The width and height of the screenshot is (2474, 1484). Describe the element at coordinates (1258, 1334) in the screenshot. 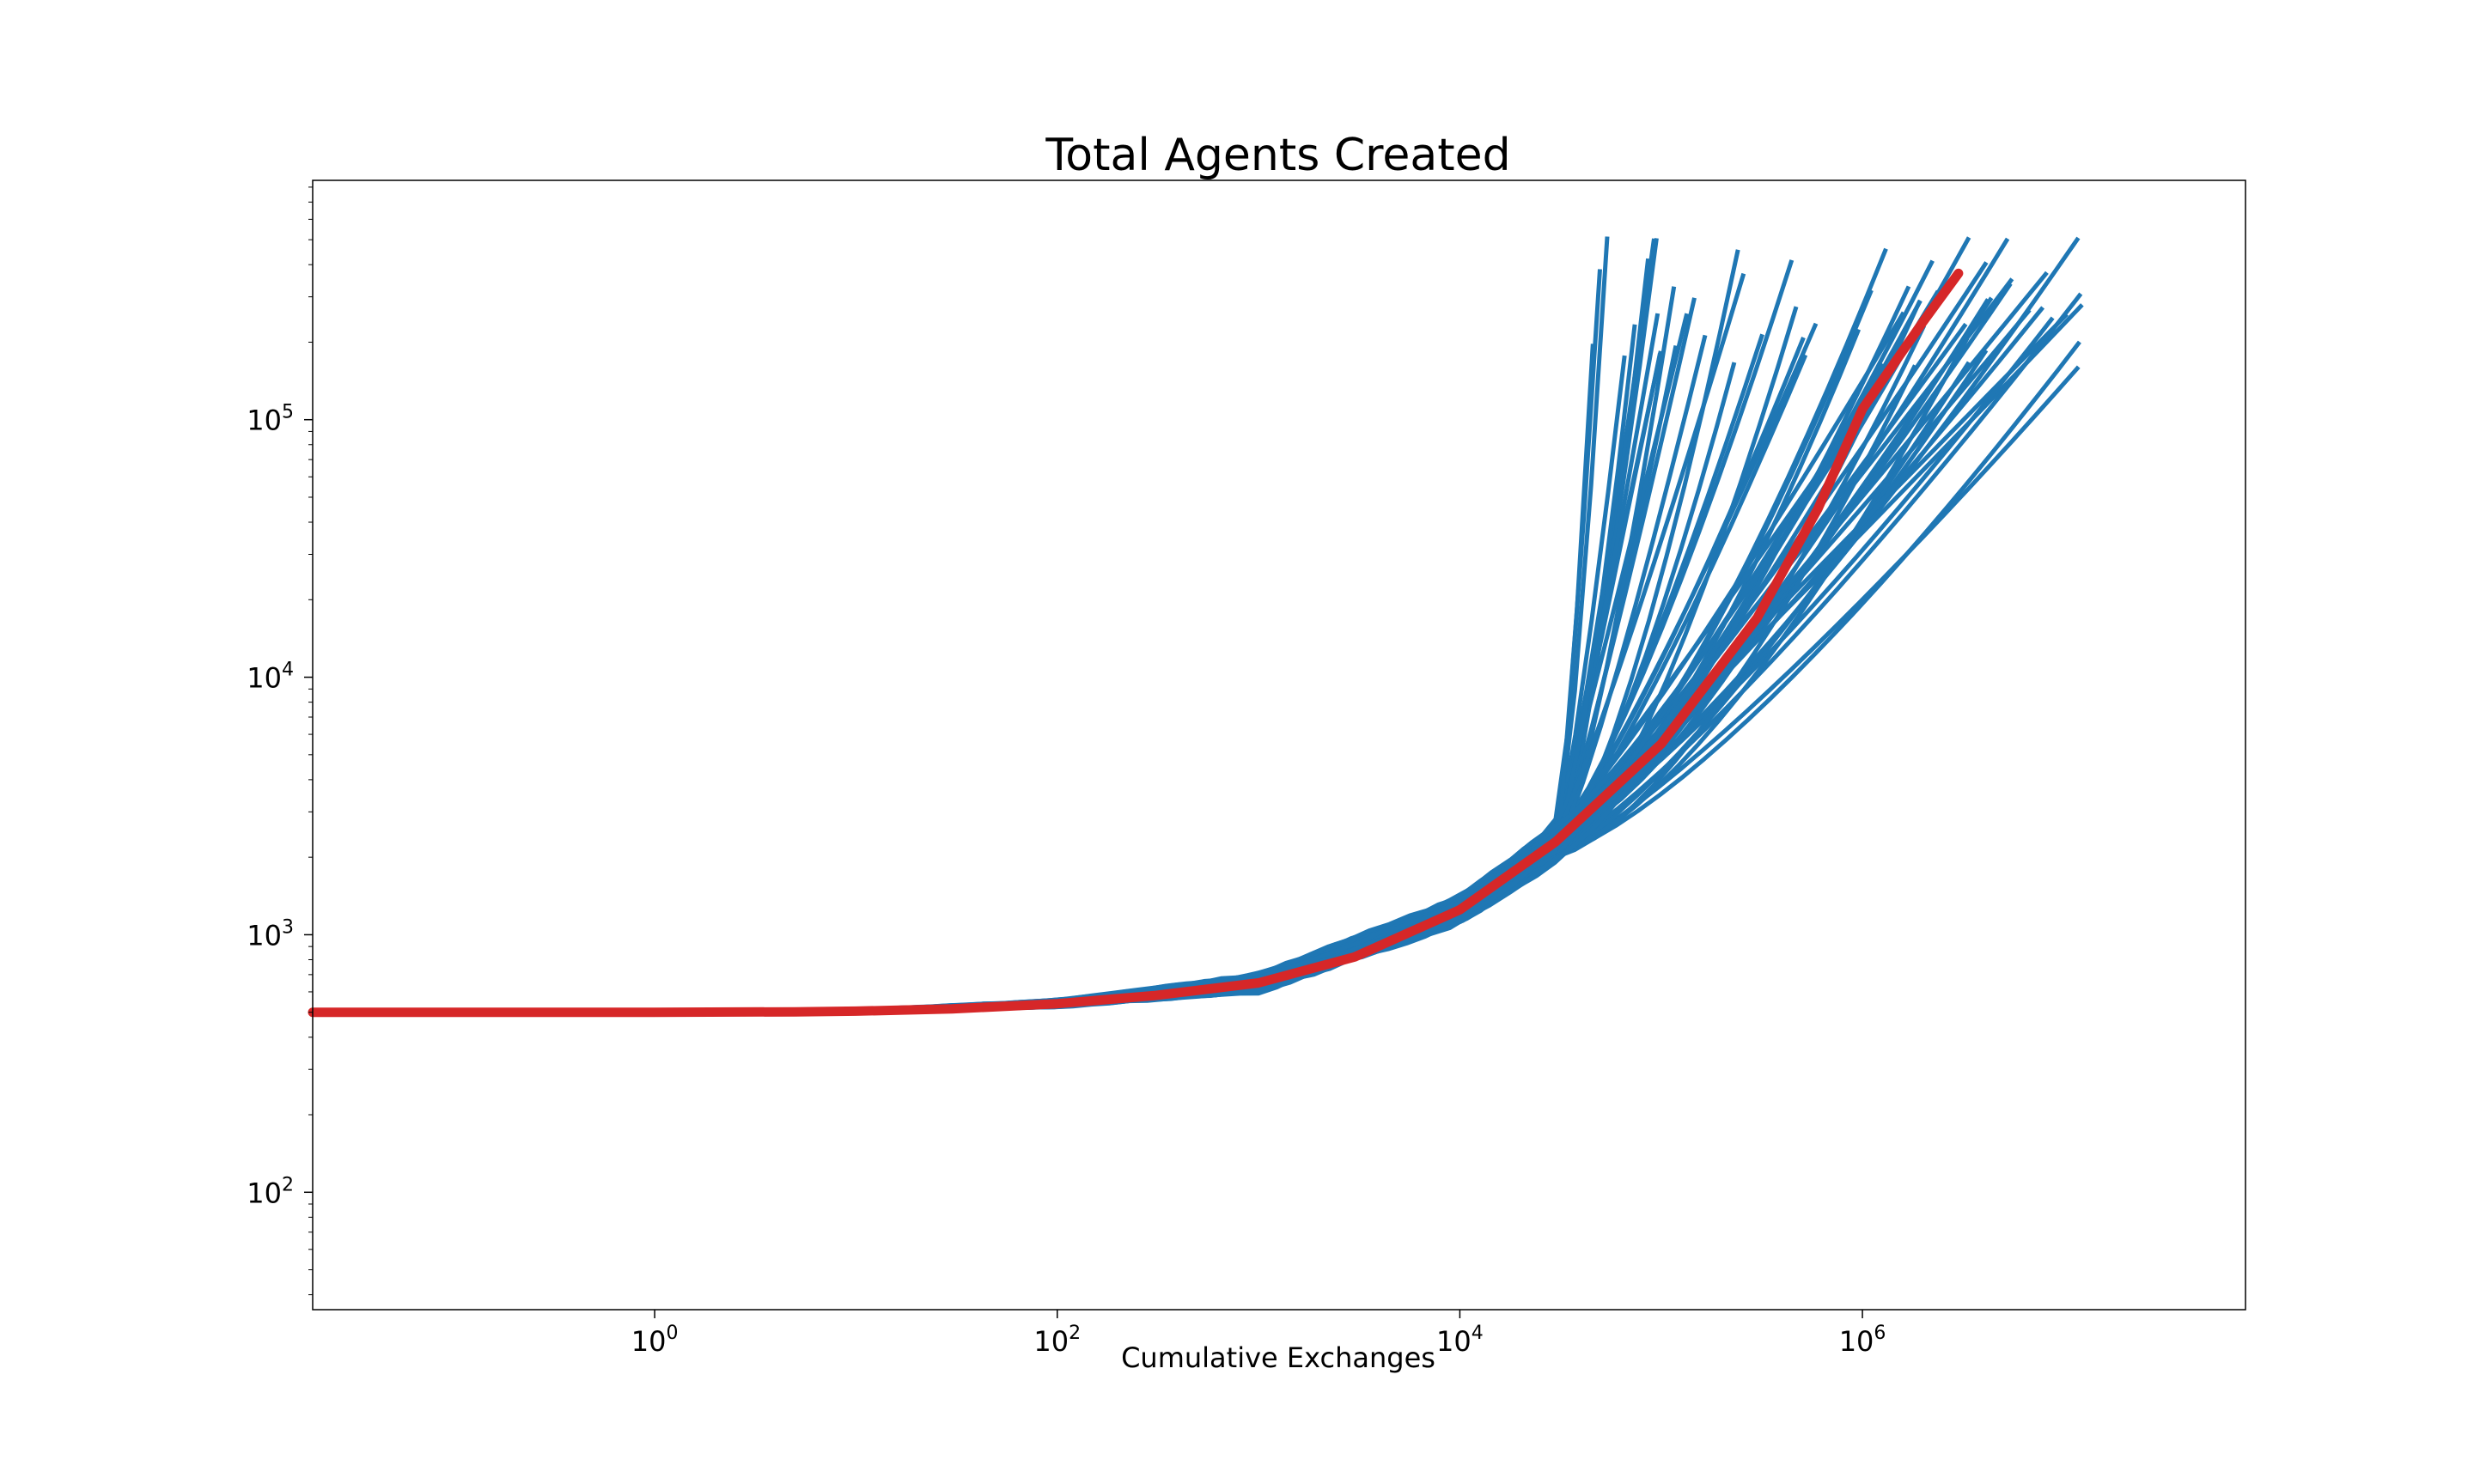

I see `x-axis: 100 102 104 106` at that location.